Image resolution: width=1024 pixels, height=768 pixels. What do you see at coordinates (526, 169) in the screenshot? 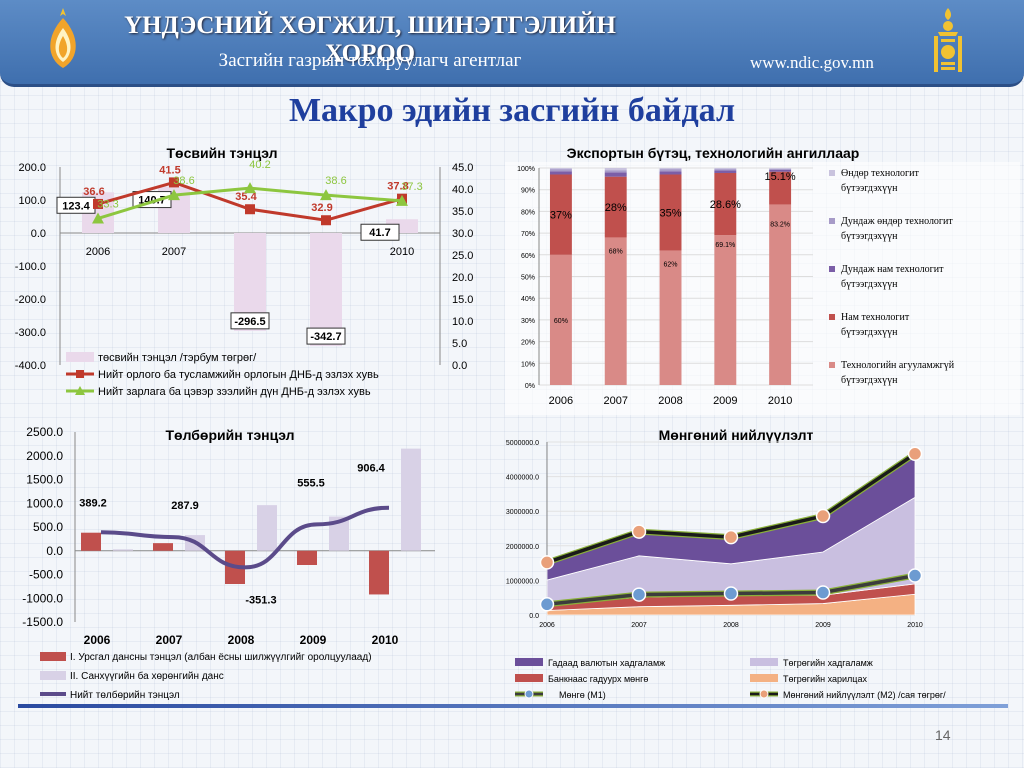
I see `y-tick-label: 100%` at bounding box center [526, 169].